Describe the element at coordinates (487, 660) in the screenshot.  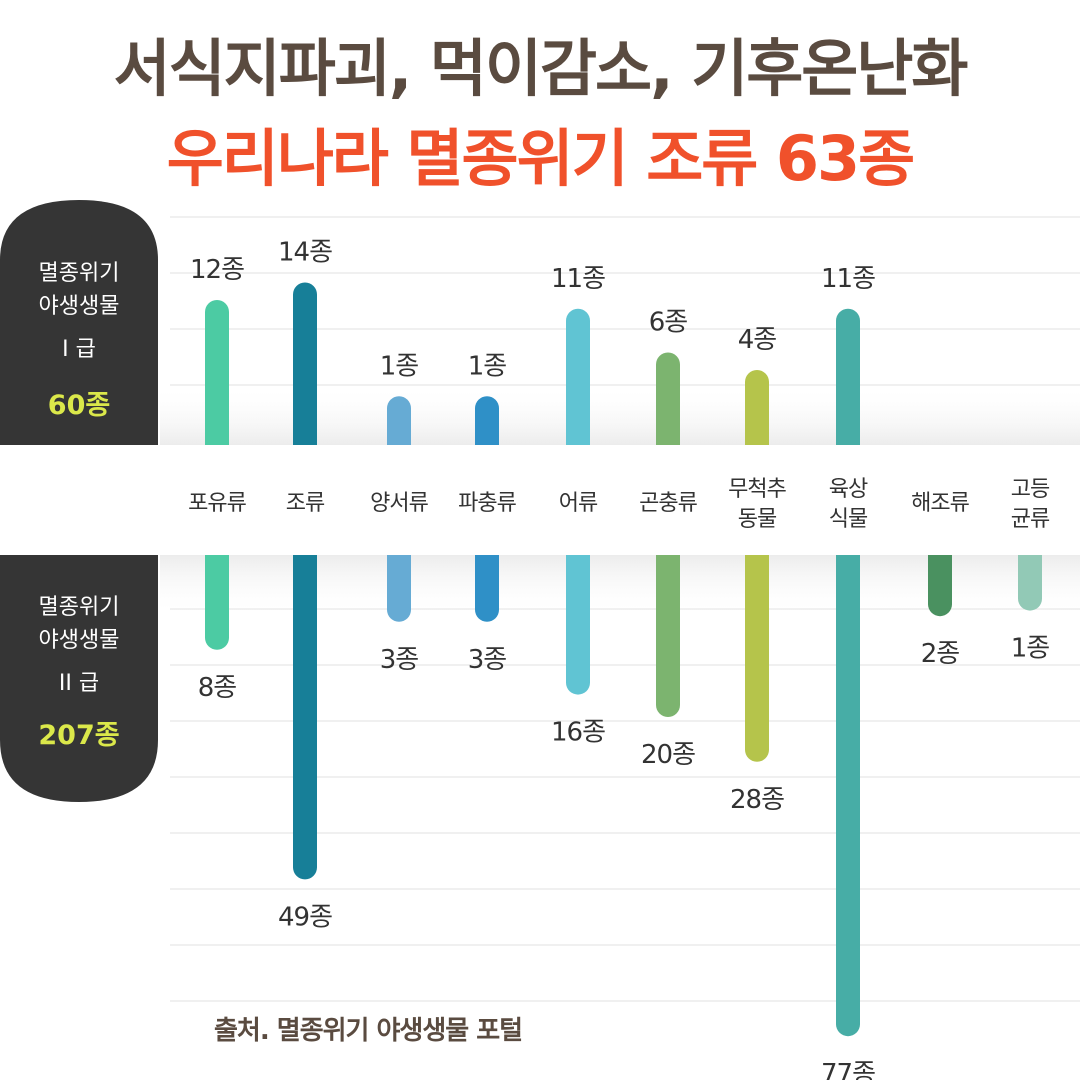
I see `value-label-grade2-3: 3종` at that location.